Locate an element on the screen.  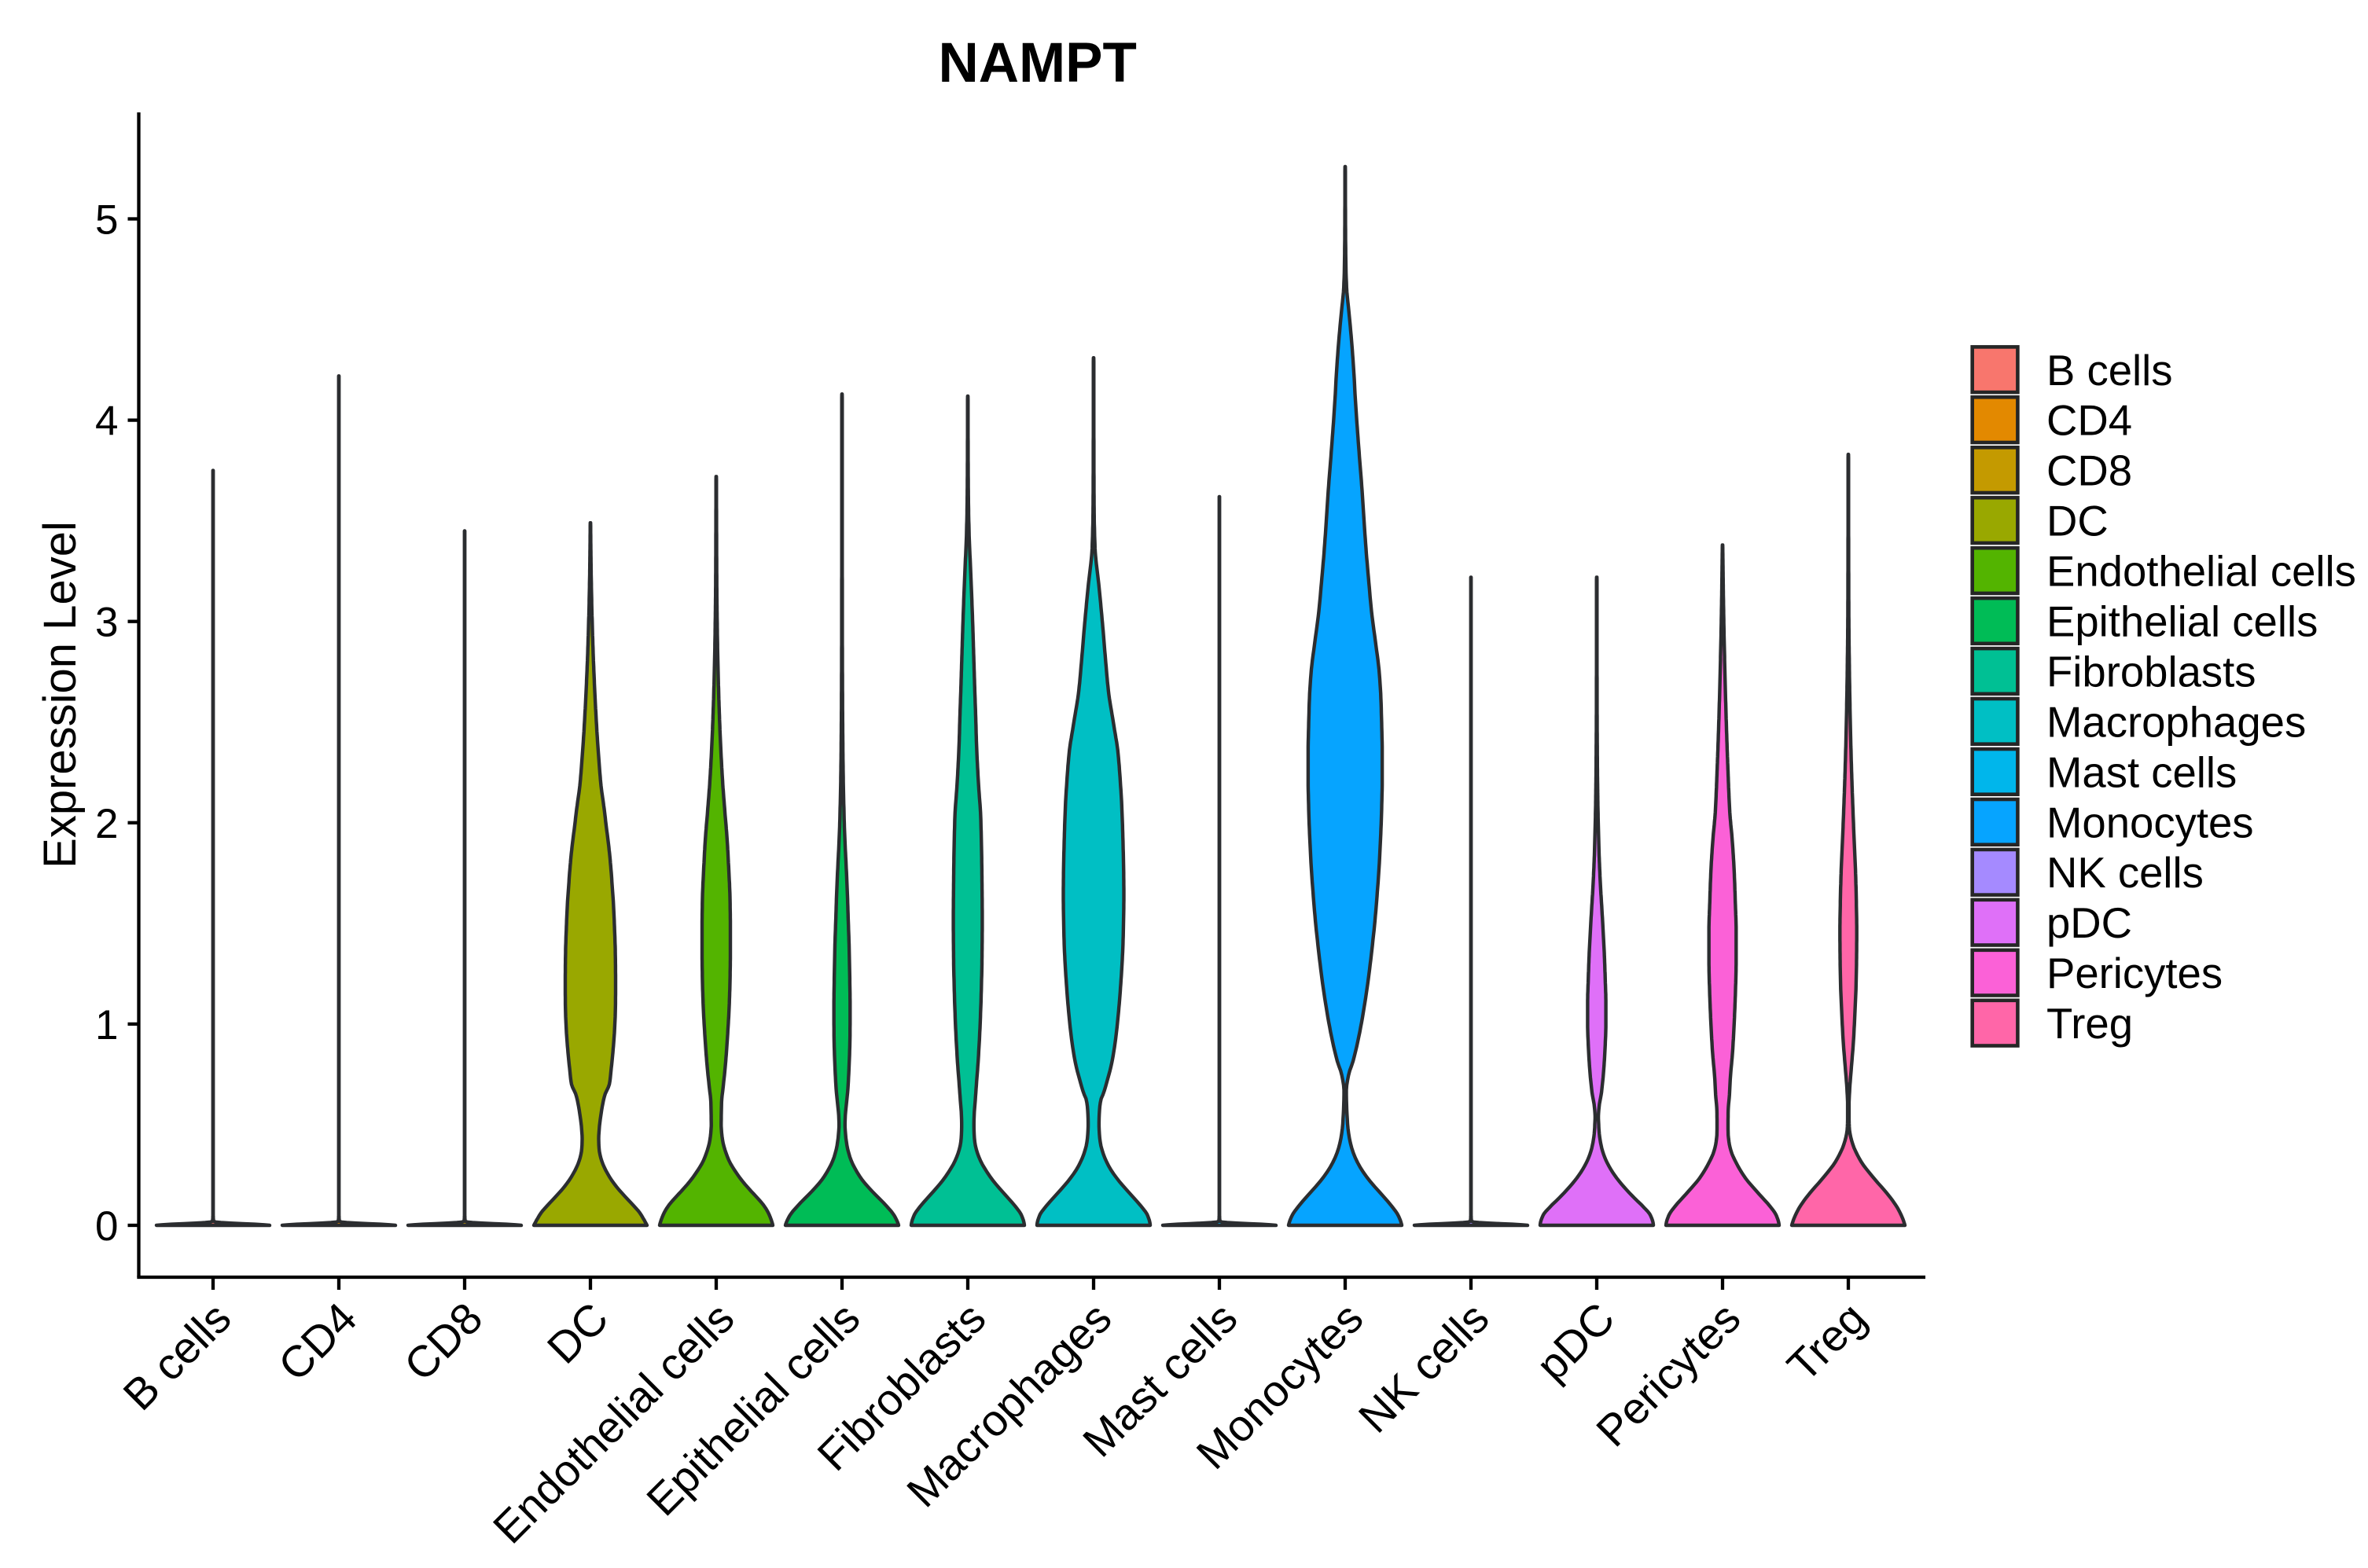
svg-text: 4 is located at coordinates (106, 421).